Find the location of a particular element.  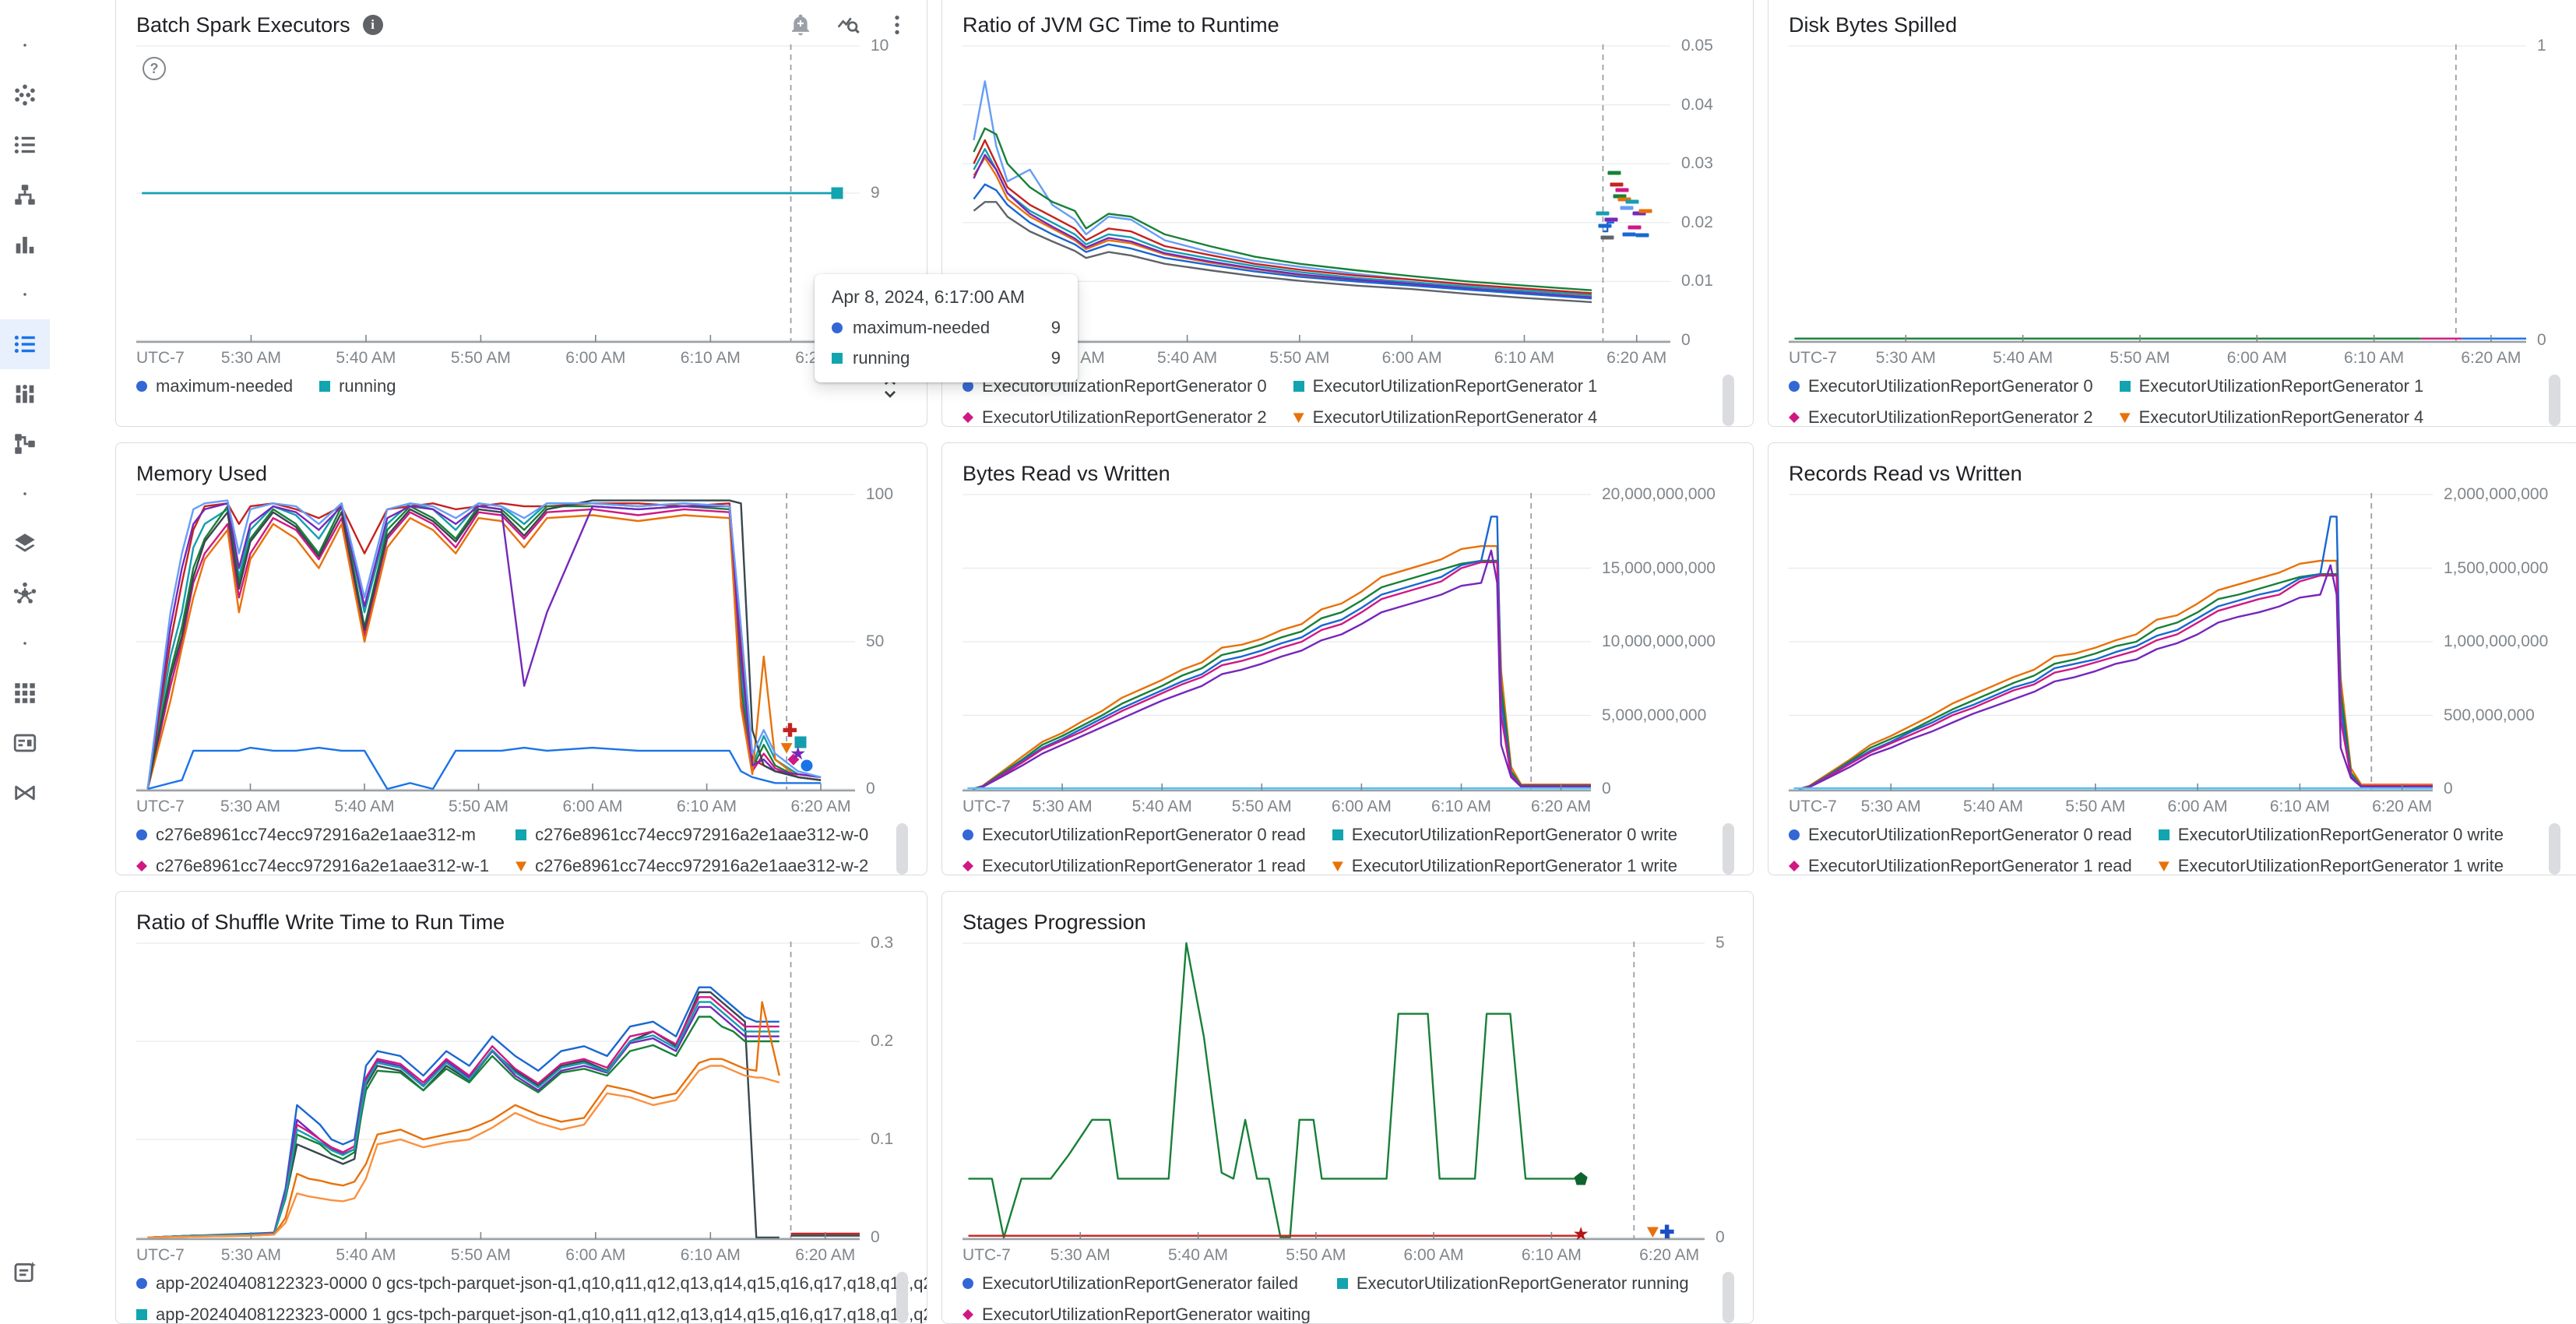

sidebar-item-sessions is located at coordinates (25, 394).